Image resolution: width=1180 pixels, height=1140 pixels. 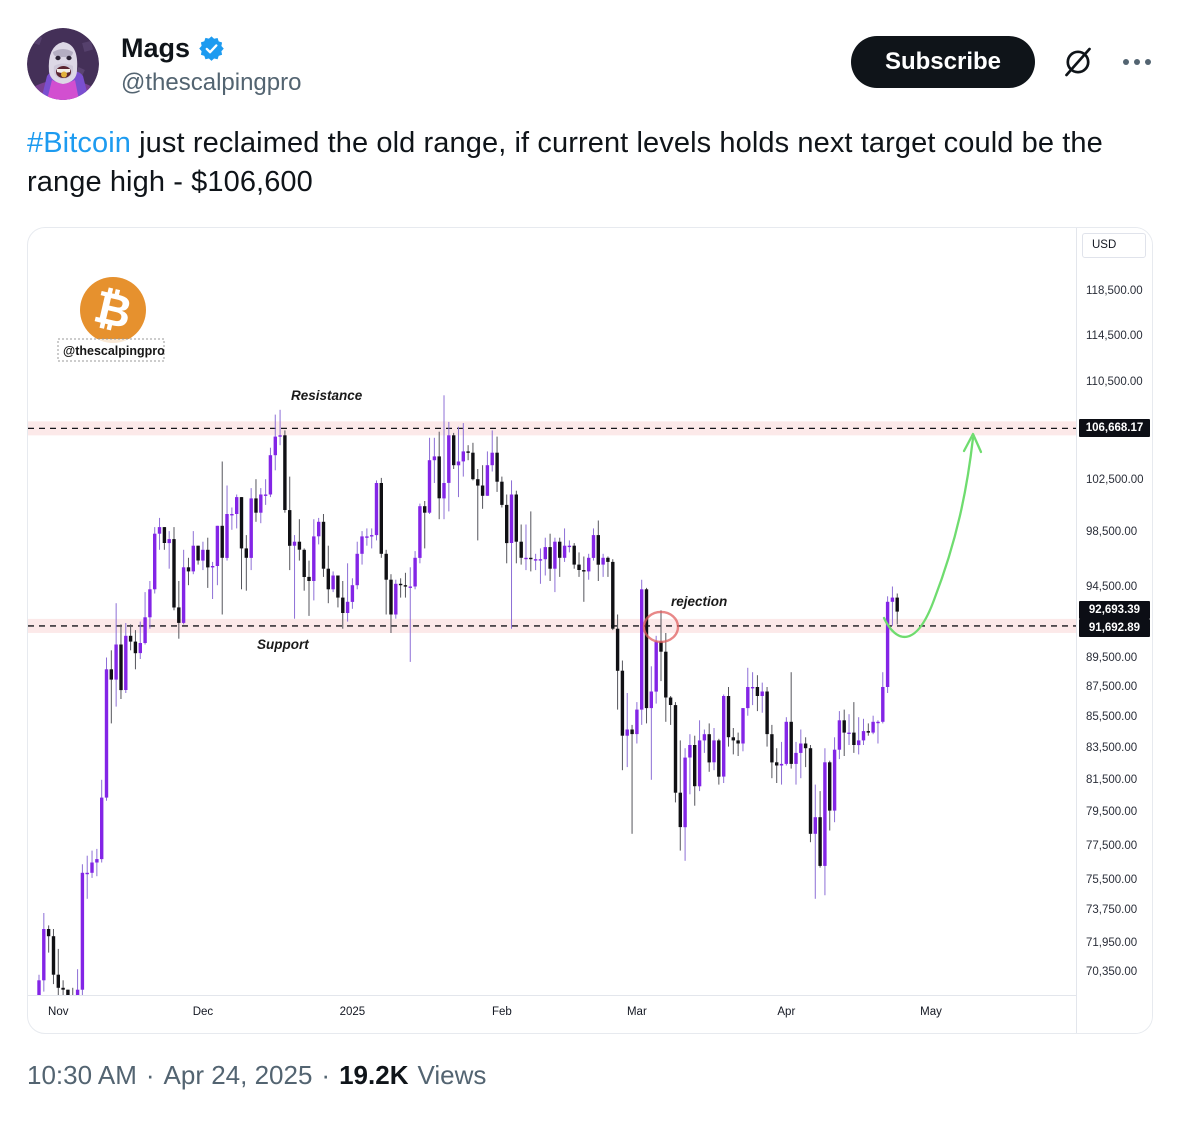 What do you see at coordinates (1112, 657) in the screenshot?
I see `y-axis-tick: 89,500.00` at bounding box center [1112, 657].